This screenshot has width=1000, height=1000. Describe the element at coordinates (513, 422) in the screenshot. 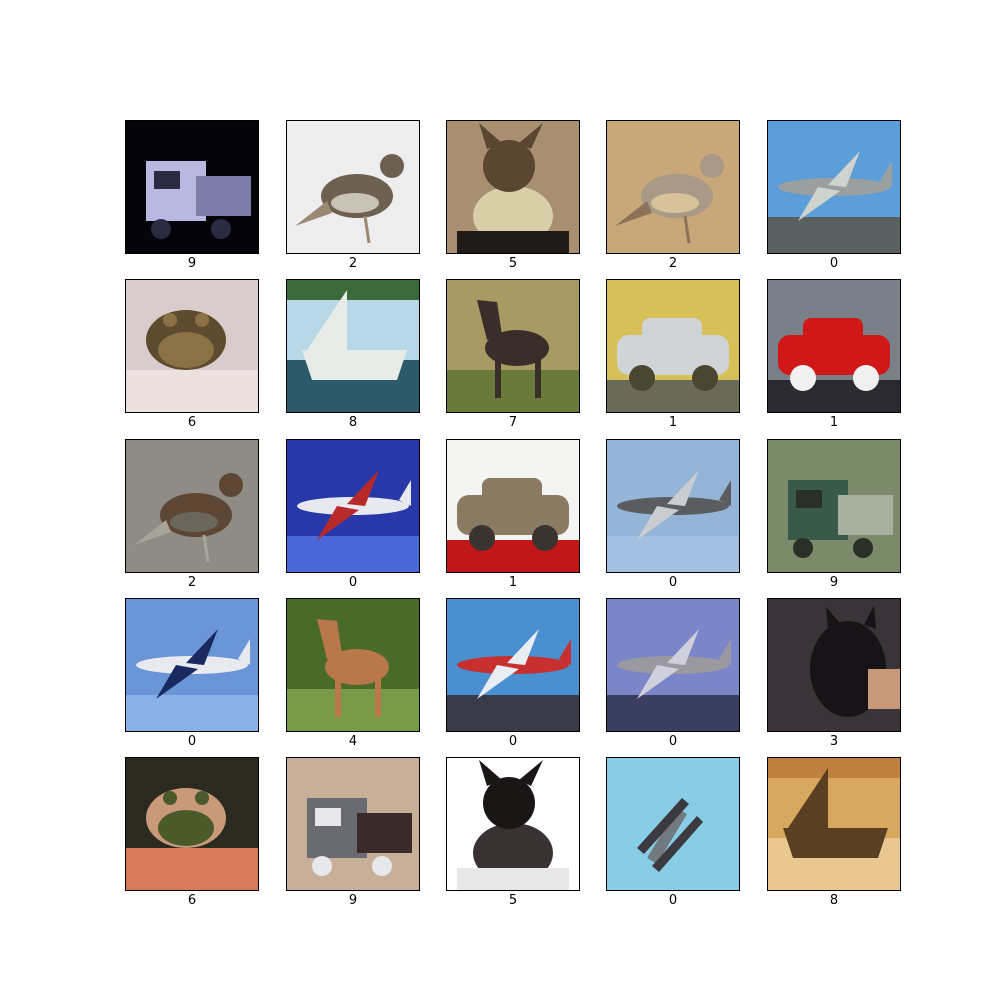

I see `class-label: 7` at that location.